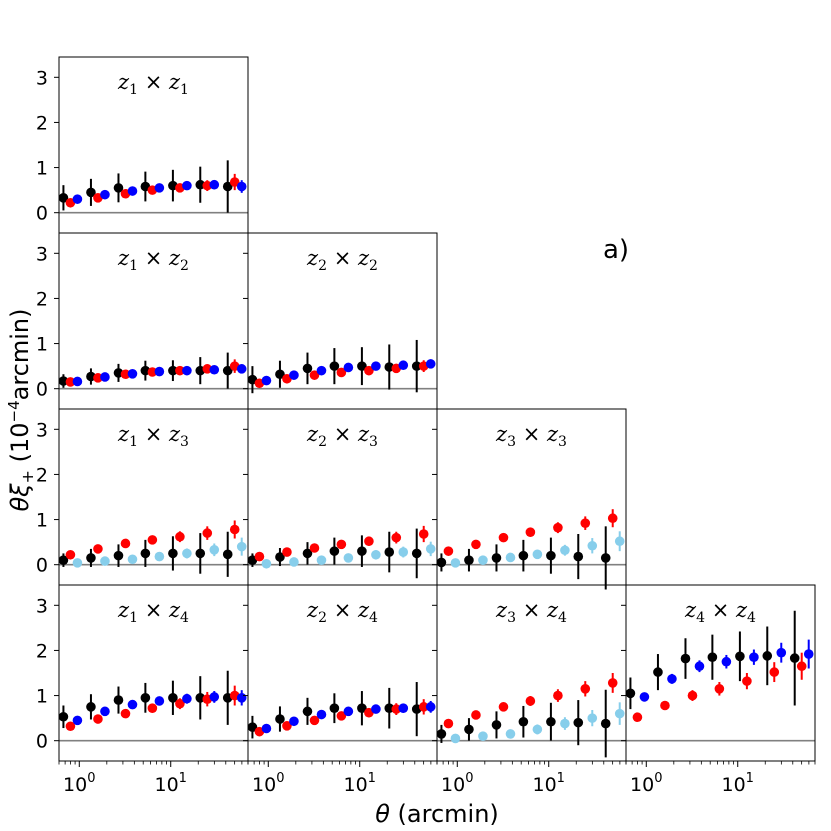 This screenshot has height=831, width=831. Describe the element at coordinates (616, 250) in the screenshot. I see `panel-annotation: a)` at that location.